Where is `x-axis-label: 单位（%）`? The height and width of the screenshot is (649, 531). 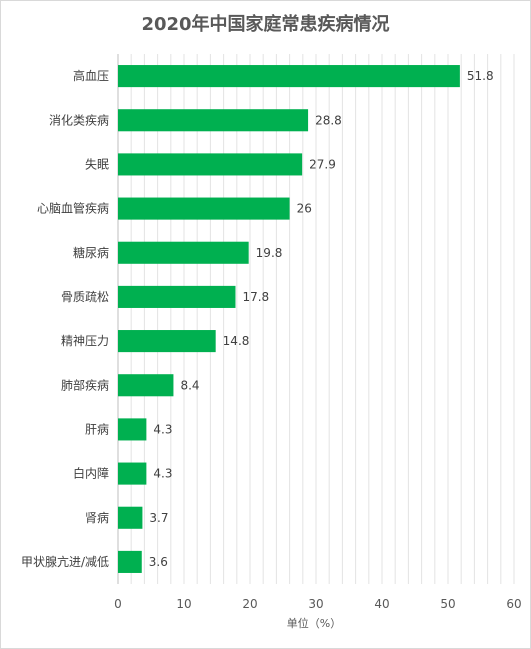
x-axis-label: 单位（%） is located at coordinates (314, 623).